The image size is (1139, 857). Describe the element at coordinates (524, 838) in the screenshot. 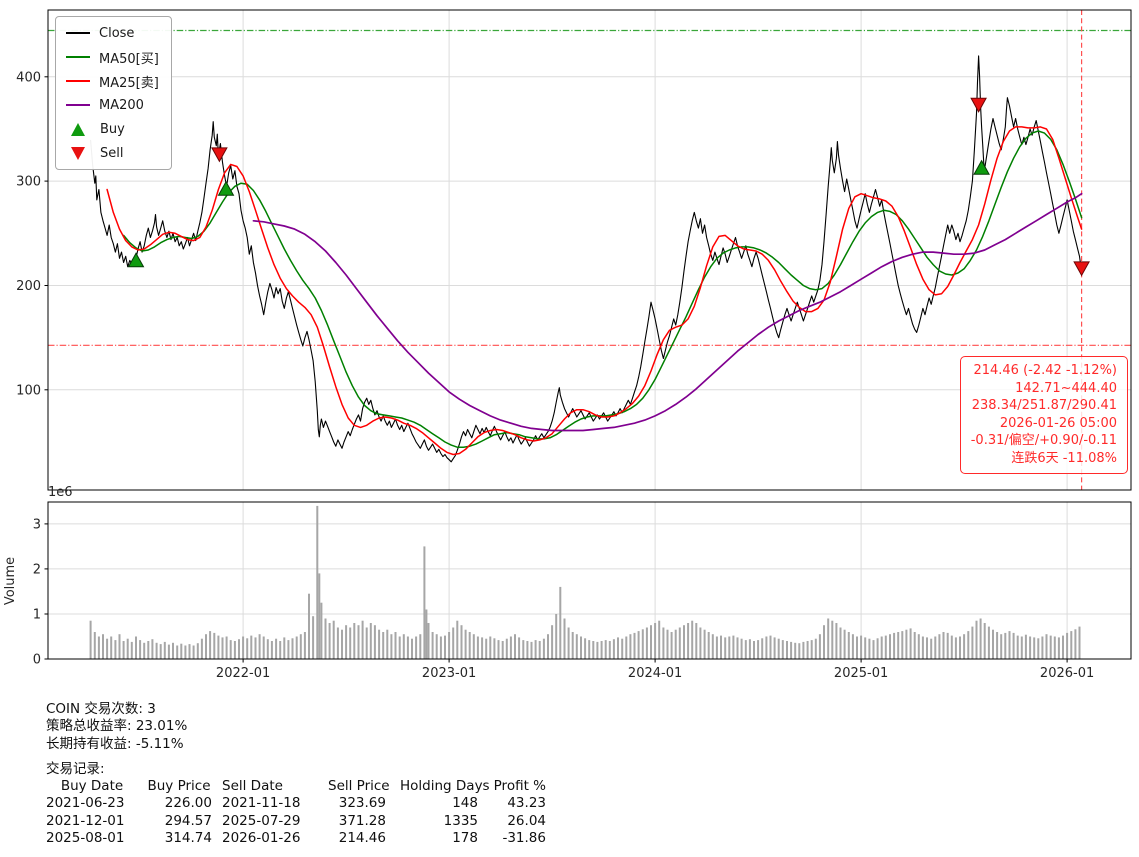

I see `trade-cell: -31.86` at that location.